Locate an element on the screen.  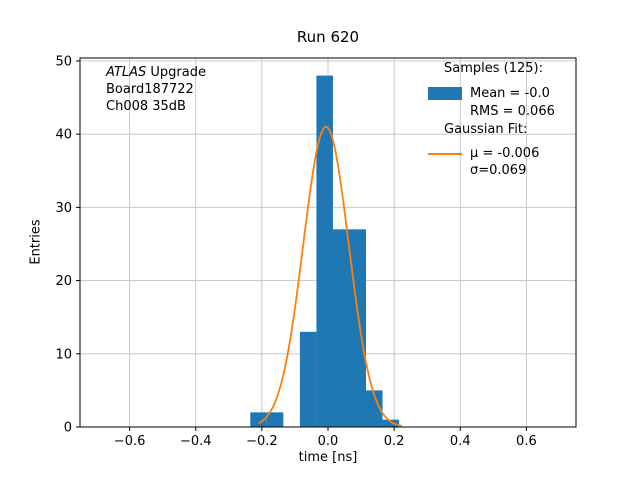
y-tick-label: 20 is located at coordinates (63, 281).